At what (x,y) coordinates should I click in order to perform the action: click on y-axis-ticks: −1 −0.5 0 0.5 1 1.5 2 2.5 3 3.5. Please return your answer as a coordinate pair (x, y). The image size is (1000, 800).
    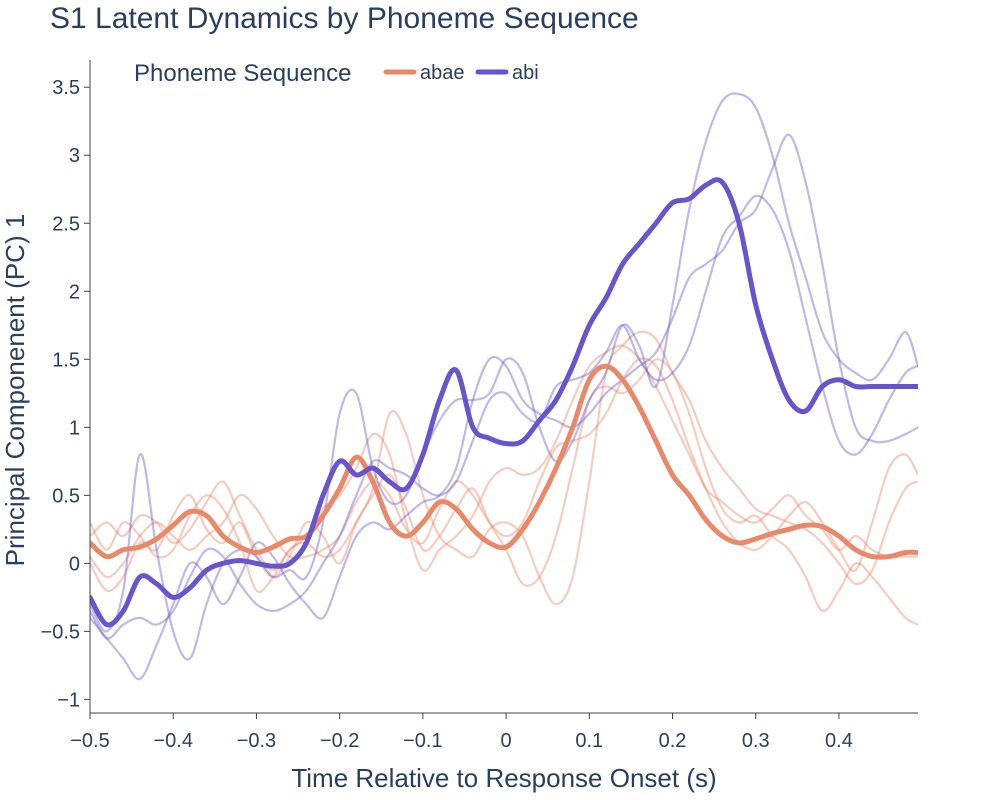
    Looking at the image, I should click on (65, 394).